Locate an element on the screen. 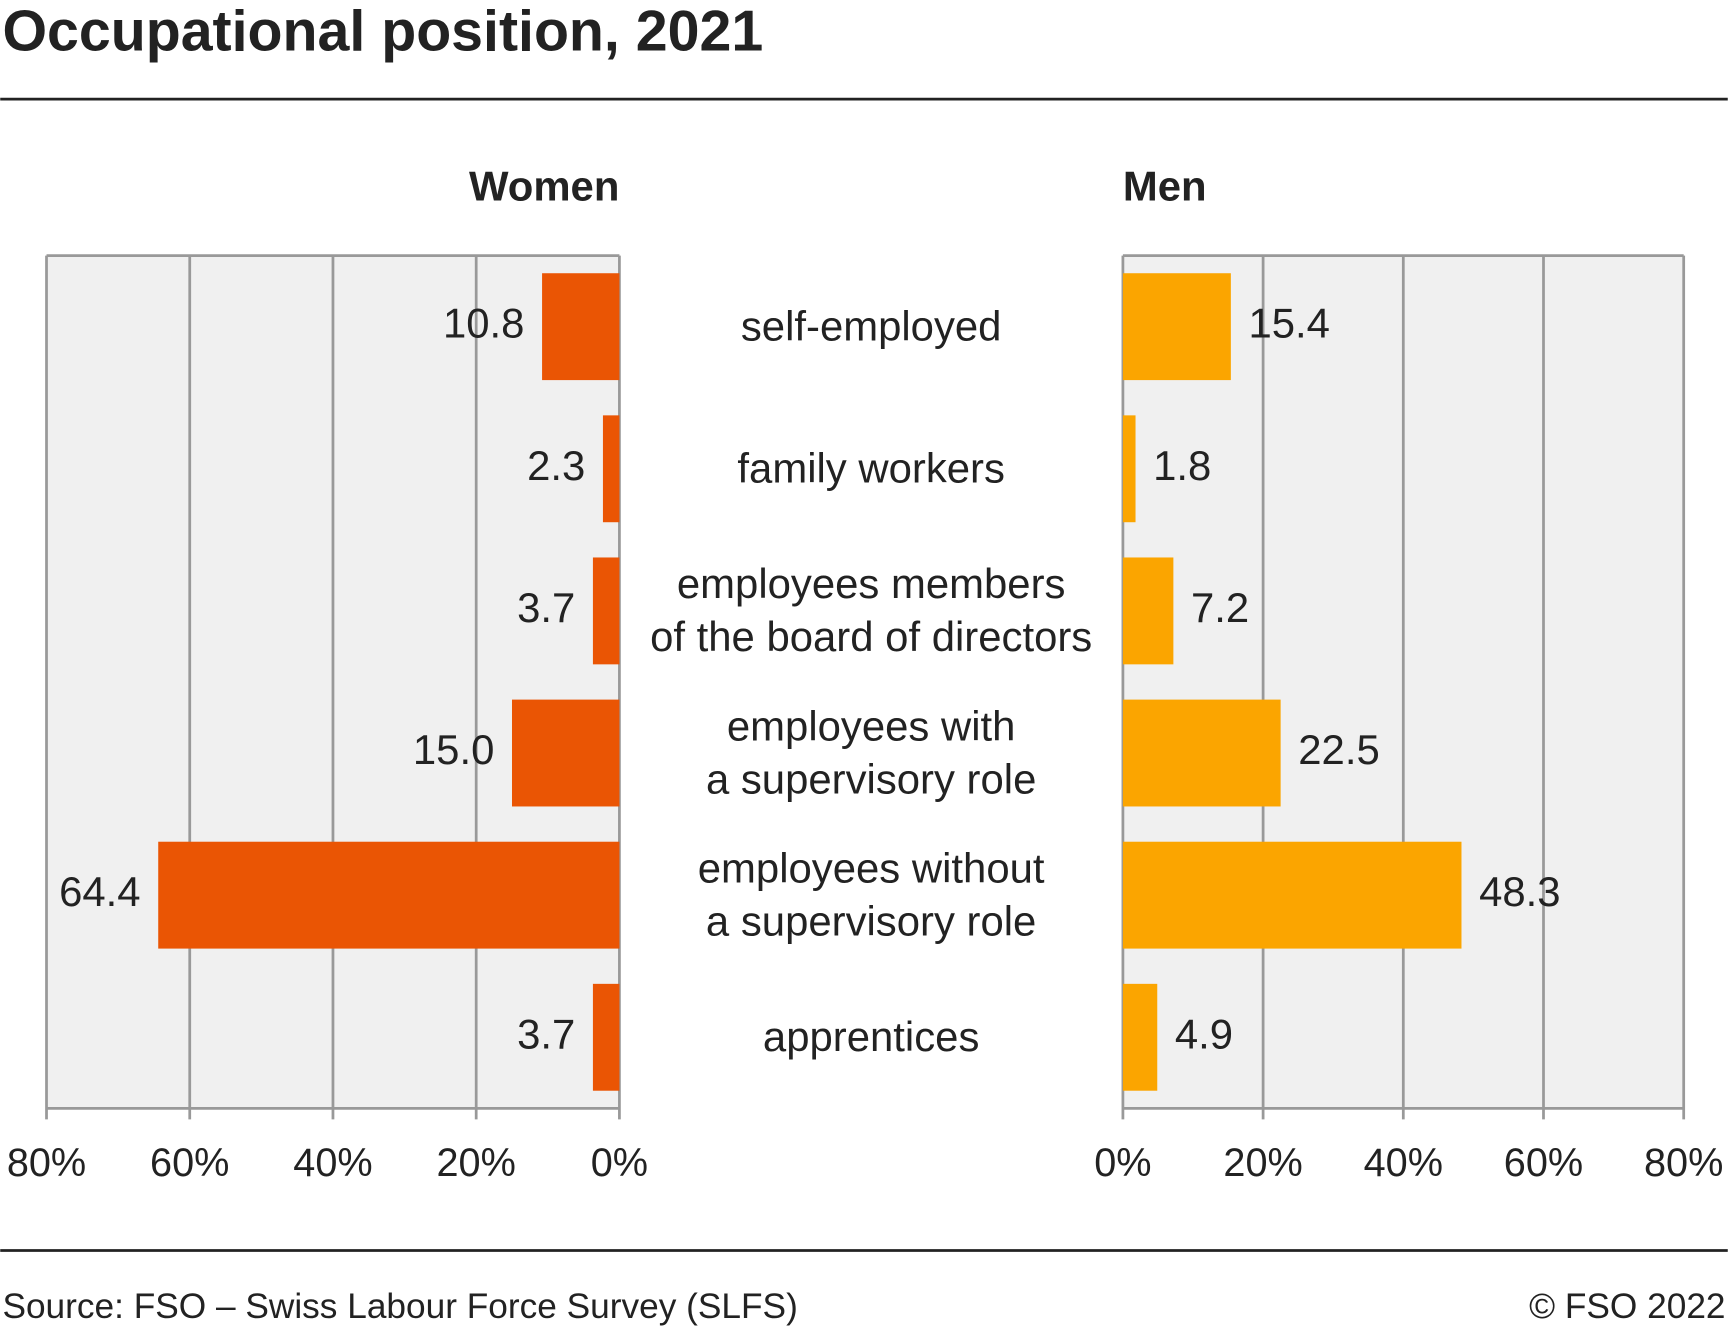 The height and width of the screenshot is (1332, 1728). value-label: 64.4 is located at coordinates (99, 891).